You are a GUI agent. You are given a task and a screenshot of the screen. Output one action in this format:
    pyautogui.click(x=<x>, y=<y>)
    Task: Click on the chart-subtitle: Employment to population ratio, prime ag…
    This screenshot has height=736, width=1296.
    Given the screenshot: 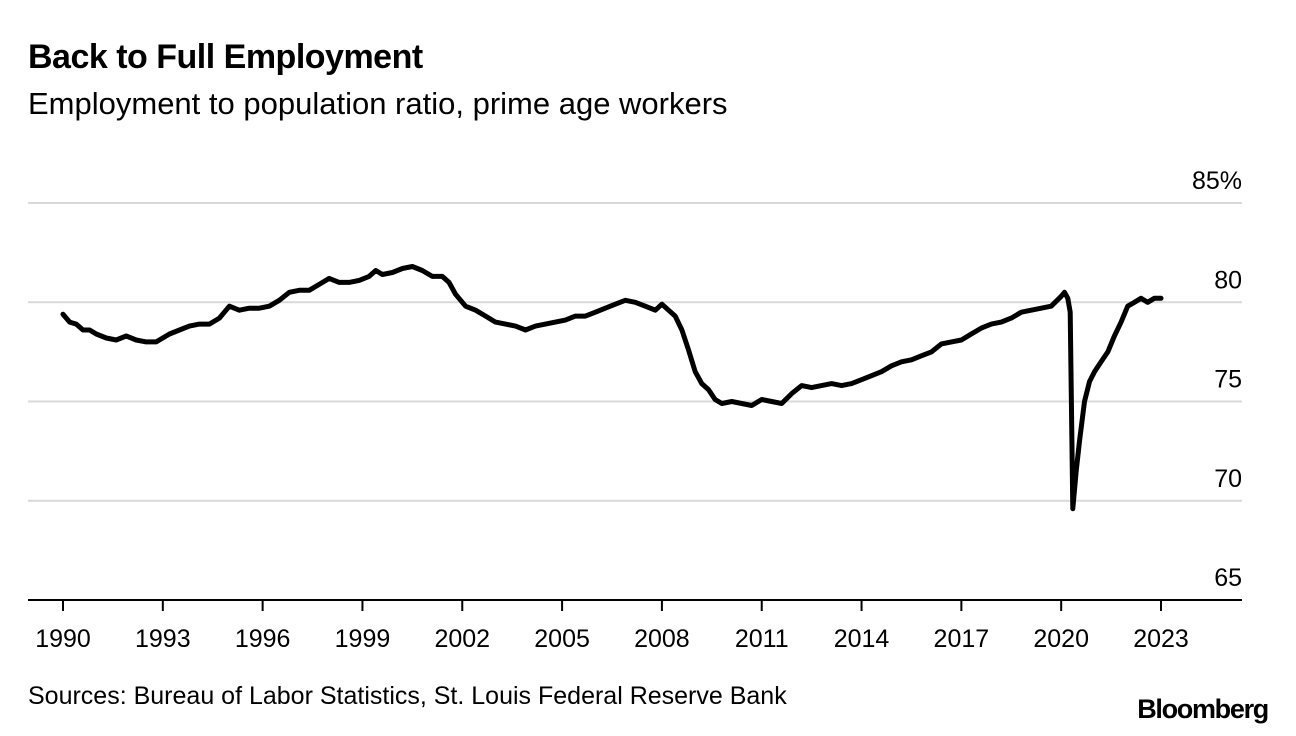 What is the action you would take?
    pyautogui.click(x=378, y=103)
    